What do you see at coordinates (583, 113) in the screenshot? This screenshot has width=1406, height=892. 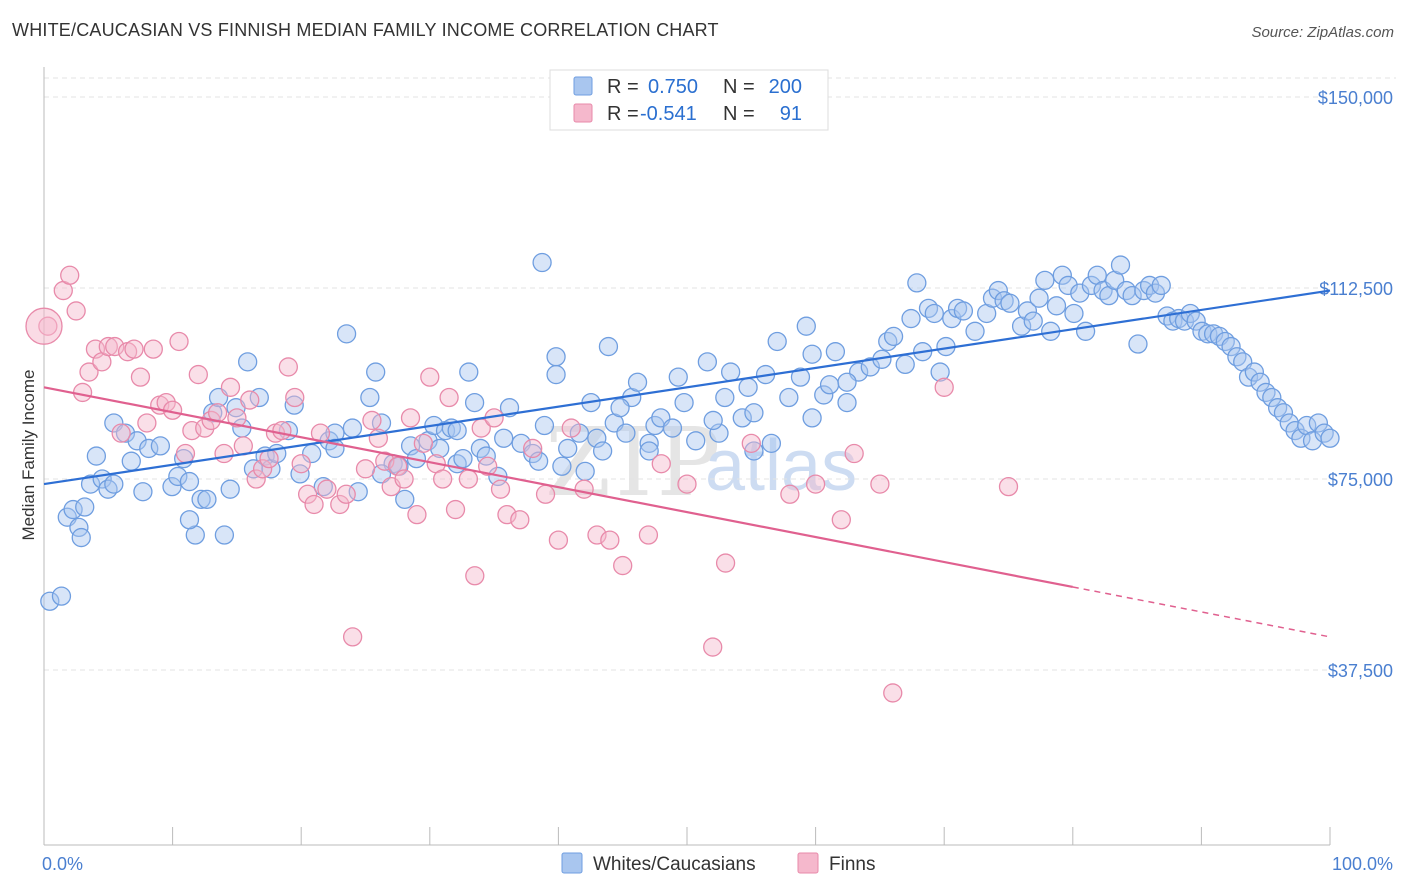 I see `legend-swatch-finns` at bounding box center [583, 113].